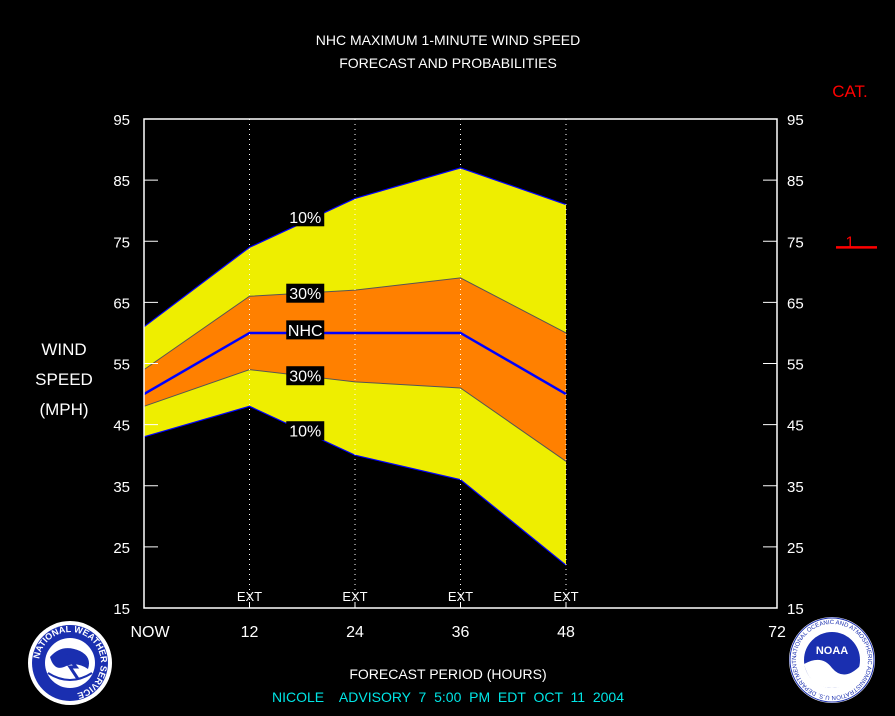 Image resolution: width=895 pixels, height=716 pixels. I want to click on upper-10-line, so click(355, 247).